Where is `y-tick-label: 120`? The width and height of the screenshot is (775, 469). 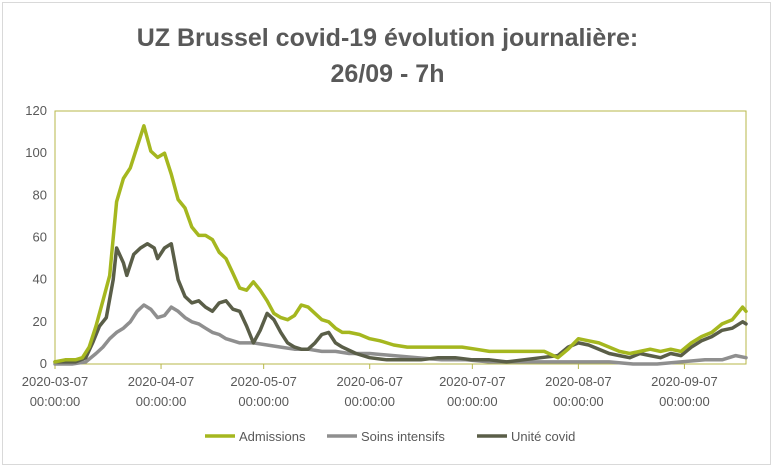 y-tick-label: 120 is located at coordinates (36, 110).